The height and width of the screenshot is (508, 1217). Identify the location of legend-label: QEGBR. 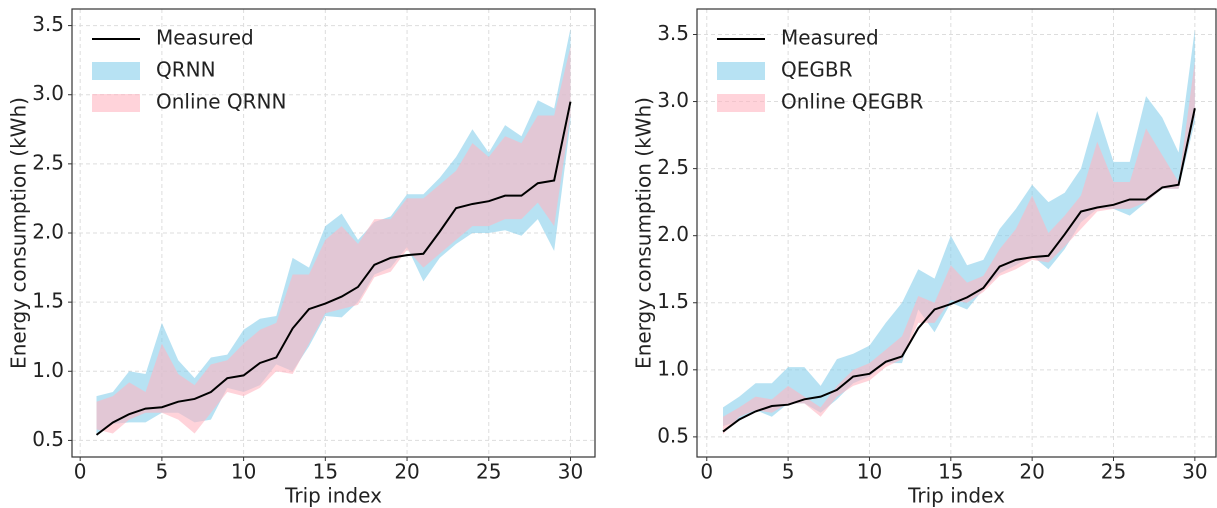
(817, 70).